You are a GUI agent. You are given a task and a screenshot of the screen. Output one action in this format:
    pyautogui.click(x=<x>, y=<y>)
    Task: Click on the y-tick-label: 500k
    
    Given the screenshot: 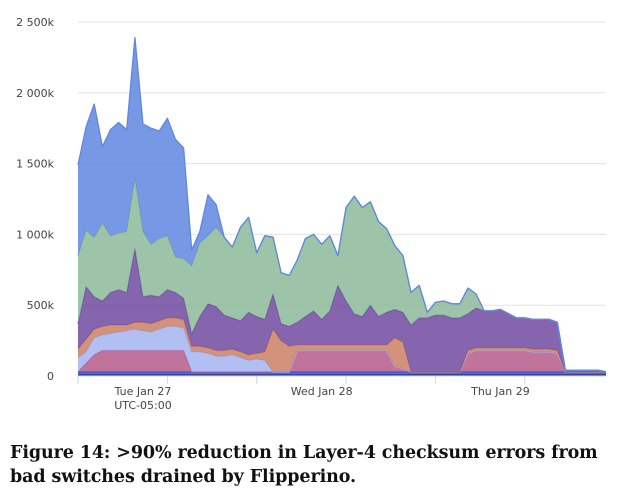 What is the action you would take?
    pyautogui.click(x=41, y=305)
    